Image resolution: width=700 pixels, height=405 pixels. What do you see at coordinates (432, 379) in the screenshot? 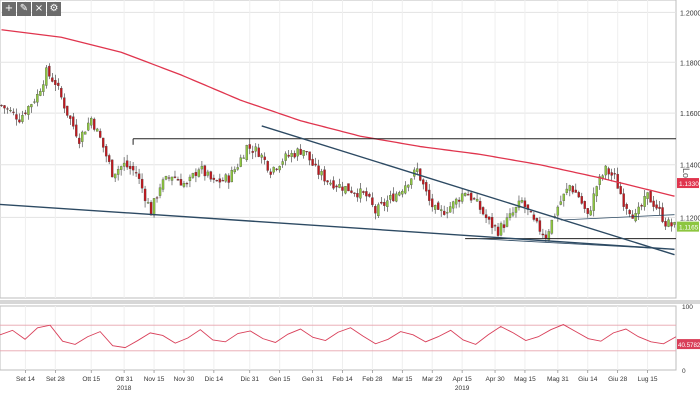
I see `x-tick-label: Mar 29` at bounding box center [432, 379].